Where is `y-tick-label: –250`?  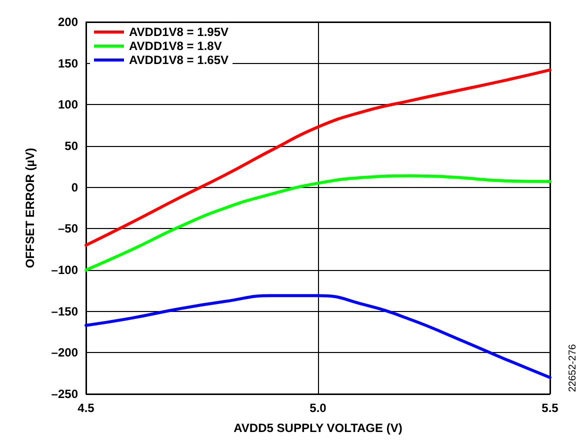 y-tick-label: –250 is located at coordinates (64, 394).